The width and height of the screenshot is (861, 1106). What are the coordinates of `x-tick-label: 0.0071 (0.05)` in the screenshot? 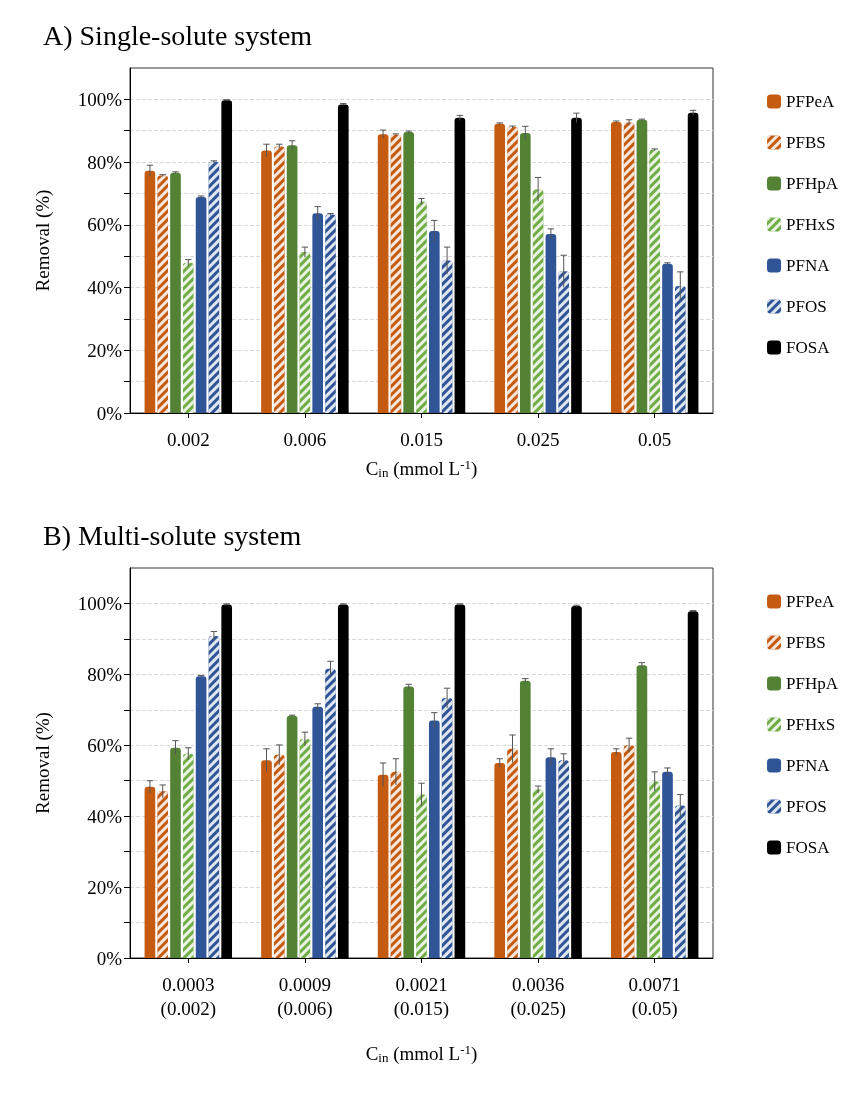 It's located at (654, 996).